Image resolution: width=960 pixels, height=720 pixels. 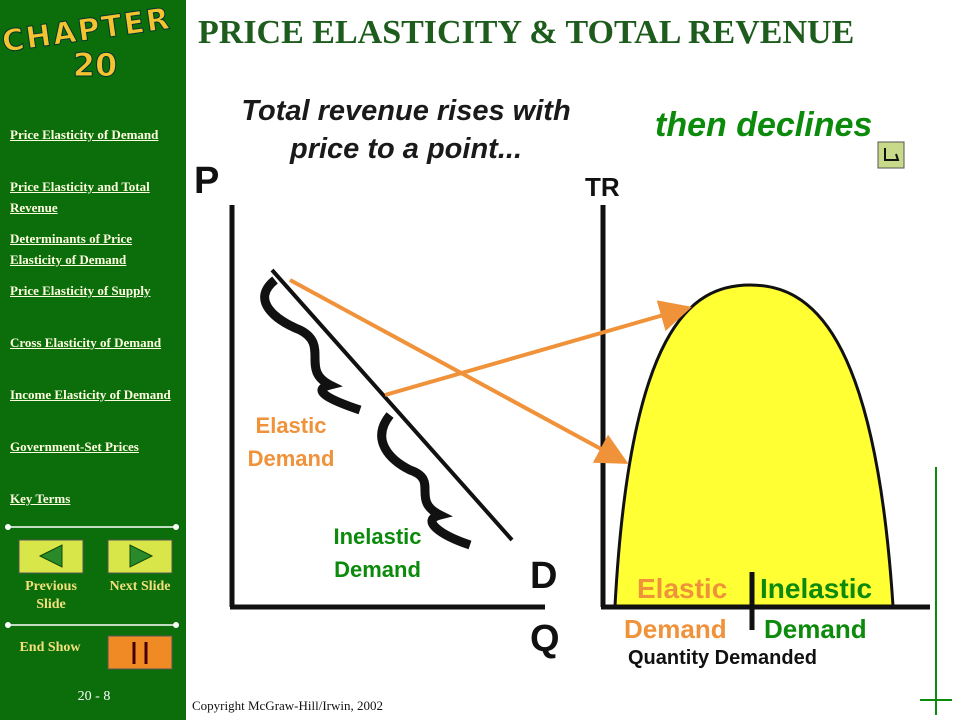 What do you see at coordinates (84, 134) in the screenshot?
I see `nav-link: Price Elasticity of Demand` at bounding box center [84, 134].